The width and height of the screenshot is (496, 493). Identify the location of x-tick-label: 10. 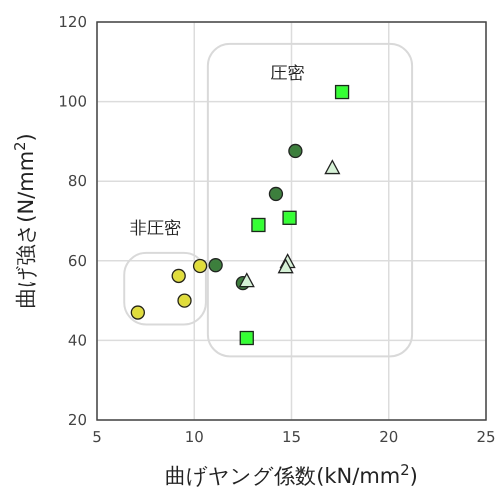
(194, 437).